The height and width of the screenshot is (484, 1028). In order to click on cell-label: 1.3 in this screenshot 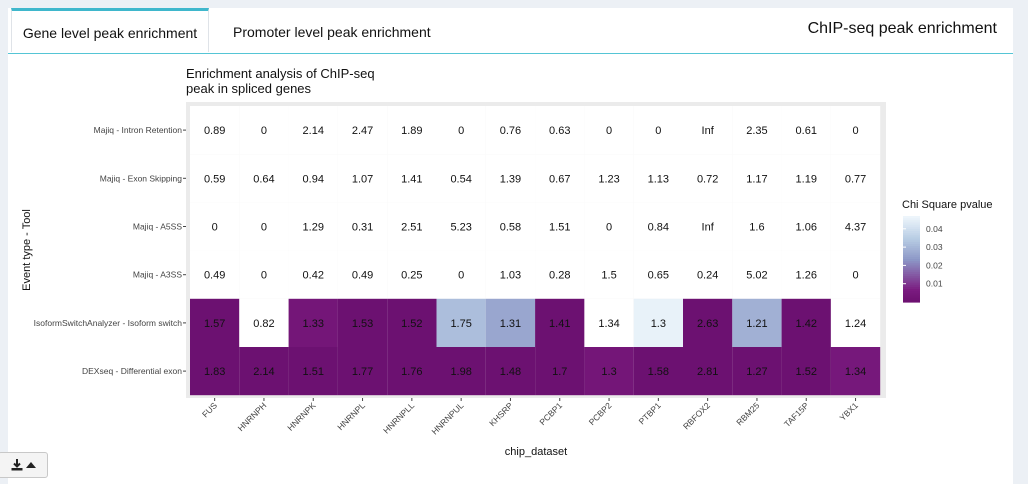, I will do `click(608, 372)`.